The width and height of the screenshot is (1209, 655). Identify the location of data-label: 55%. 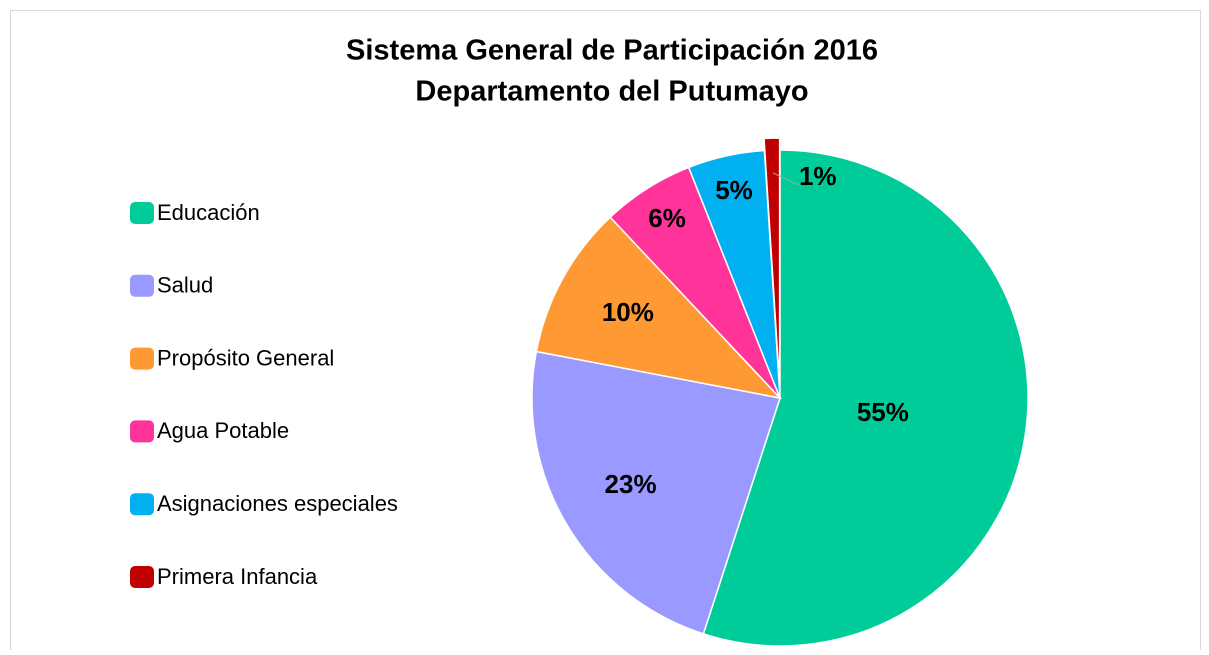
(883, 412).